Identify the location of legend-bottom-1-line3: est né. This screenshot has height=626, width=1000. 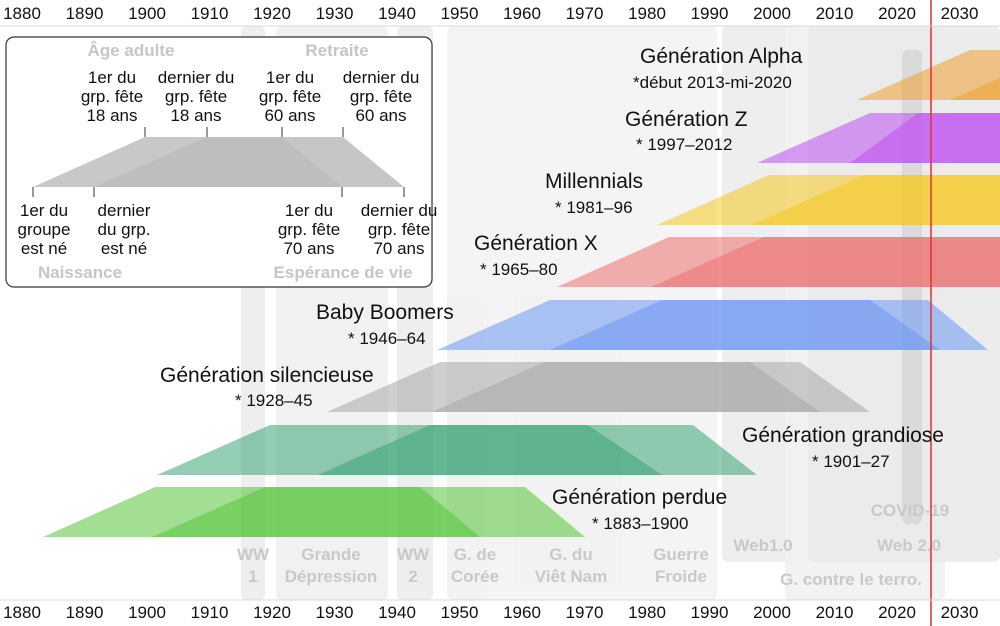
(44, 248).